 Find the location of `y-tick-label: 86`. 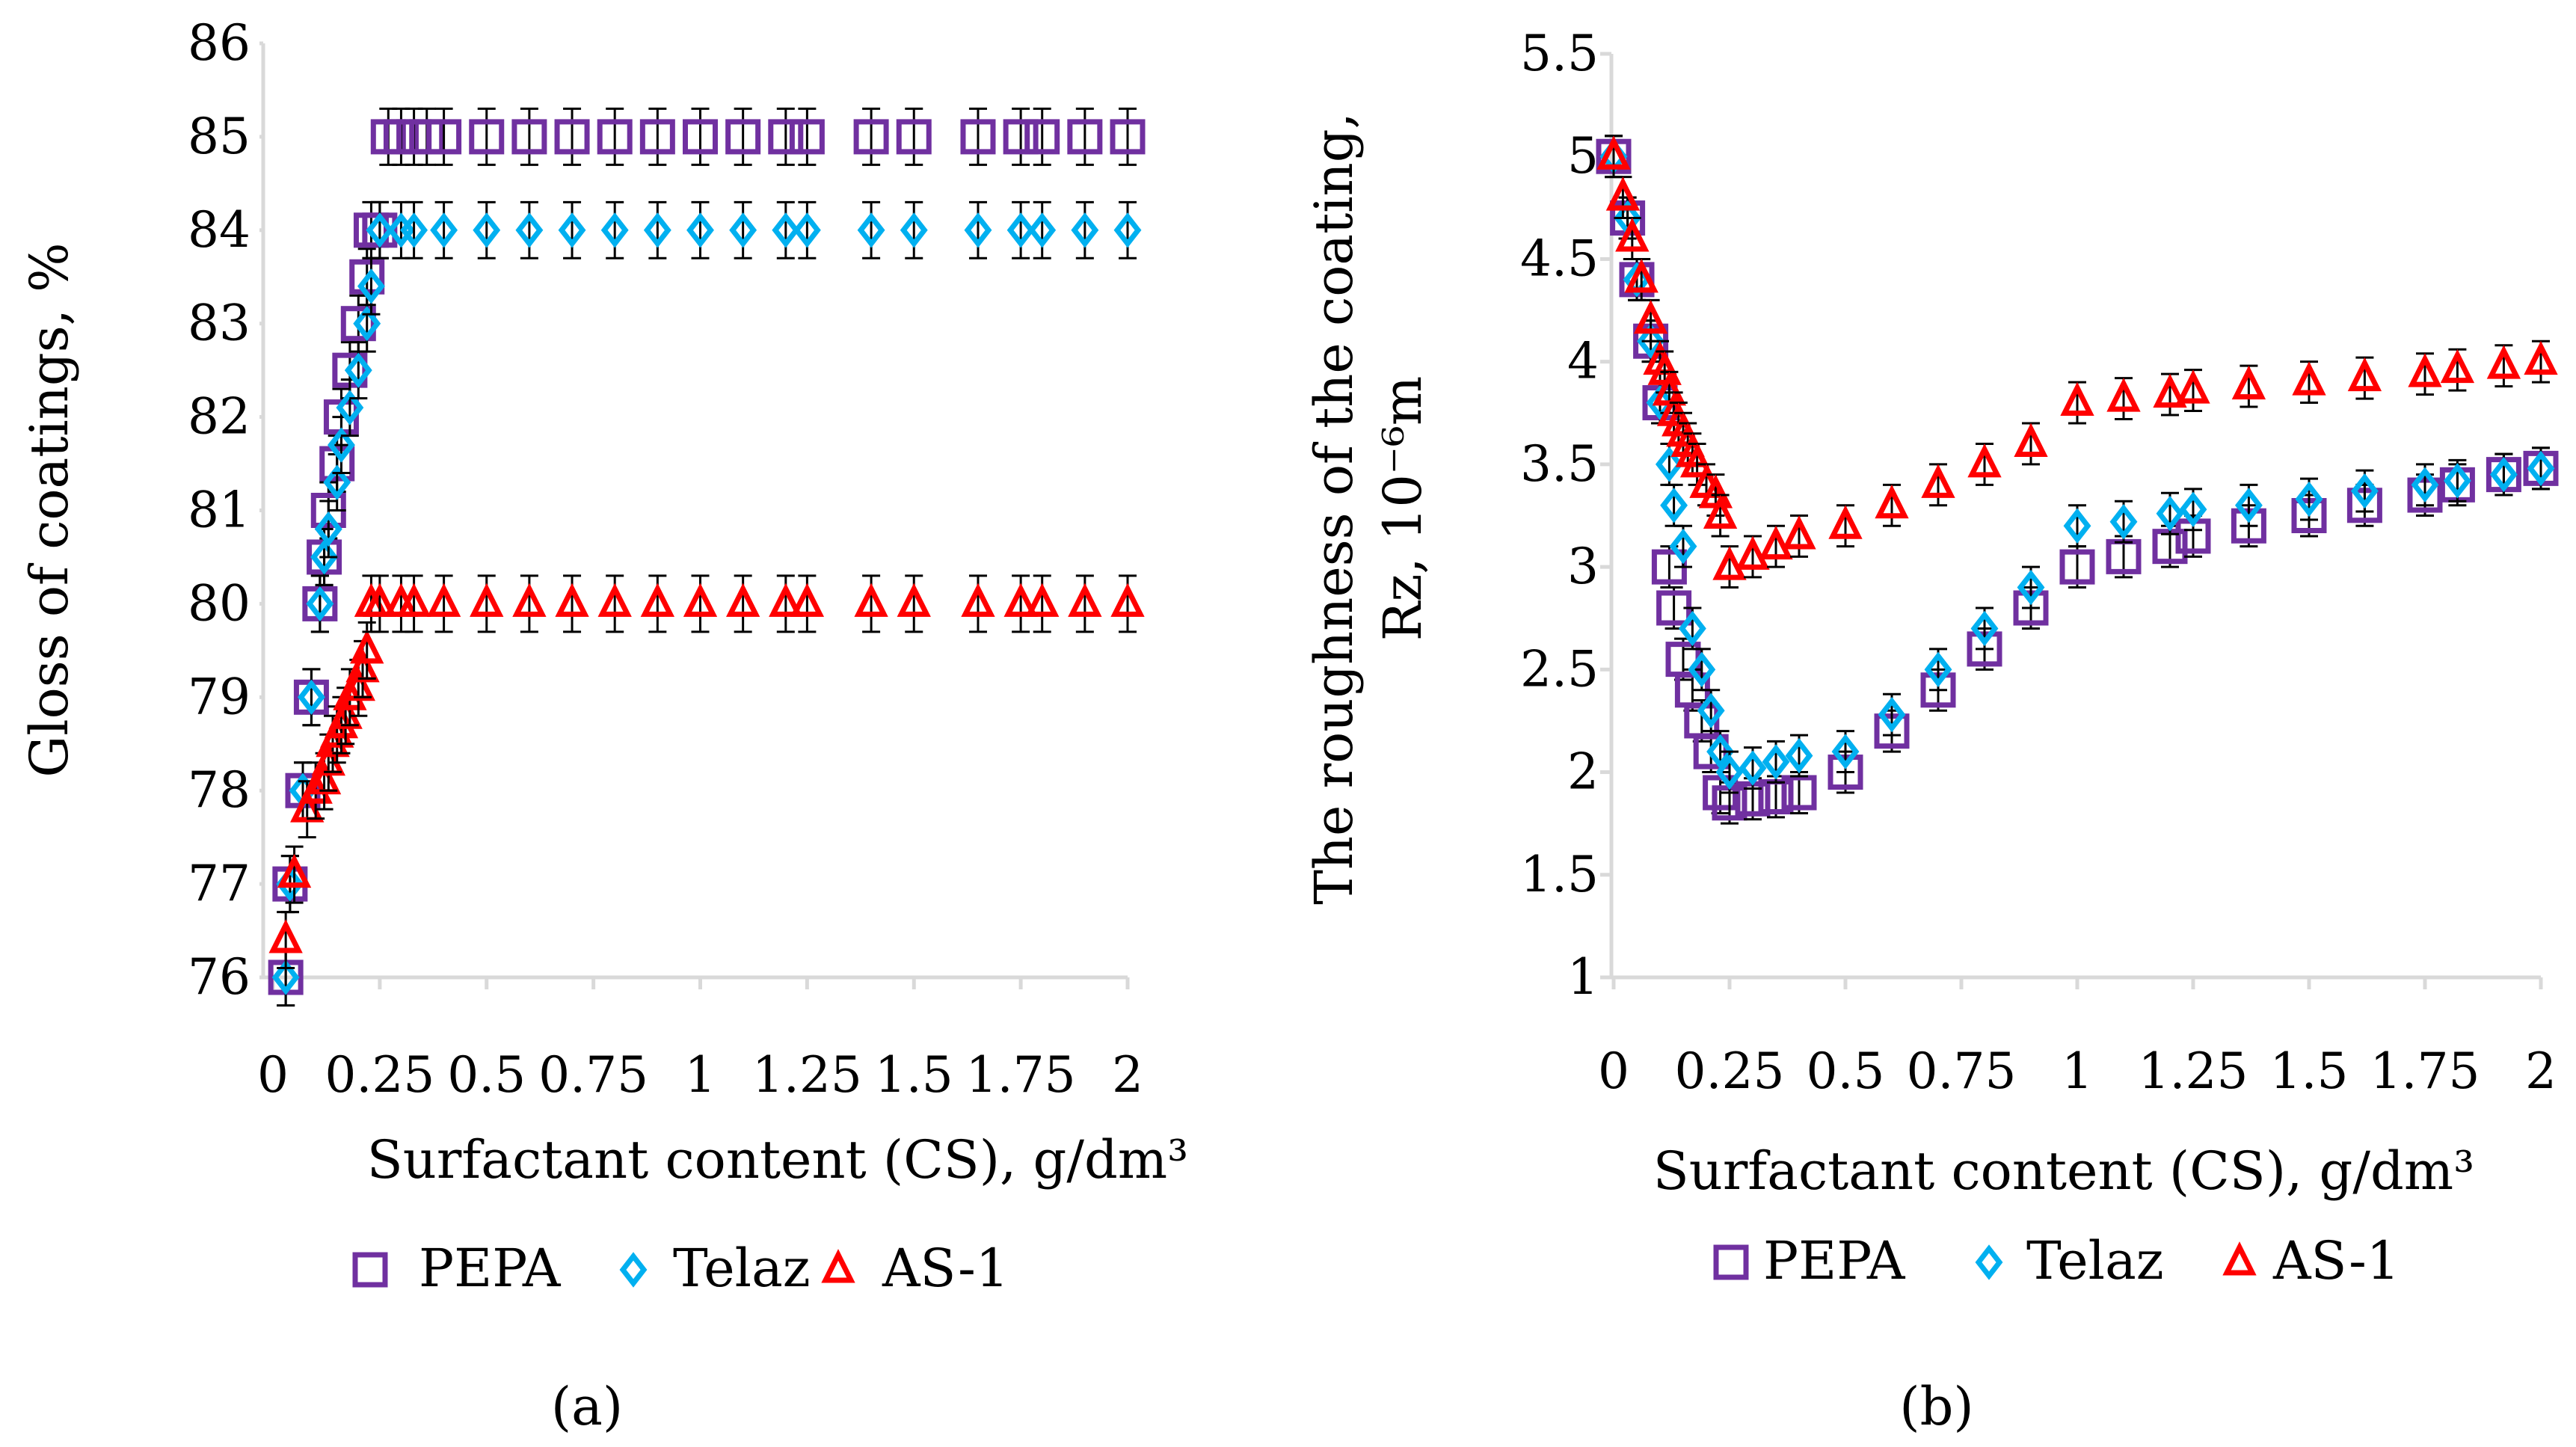

y-tick-label: 86 is located at coordinates (219, 43).